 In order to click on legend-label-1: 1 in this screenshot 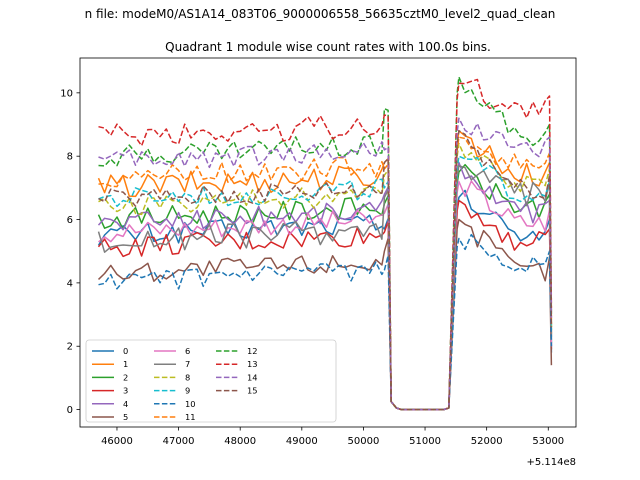, I will do `click(125, 364)`.